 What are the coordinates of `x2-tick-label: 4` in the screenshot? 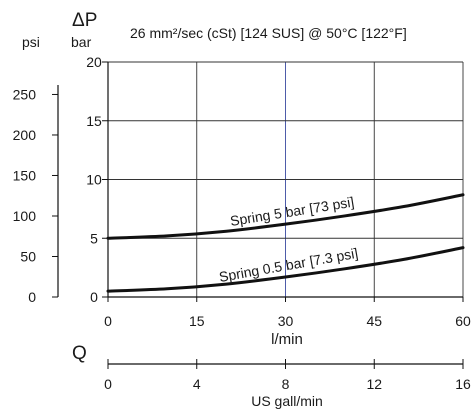 It's located at (197, 384).